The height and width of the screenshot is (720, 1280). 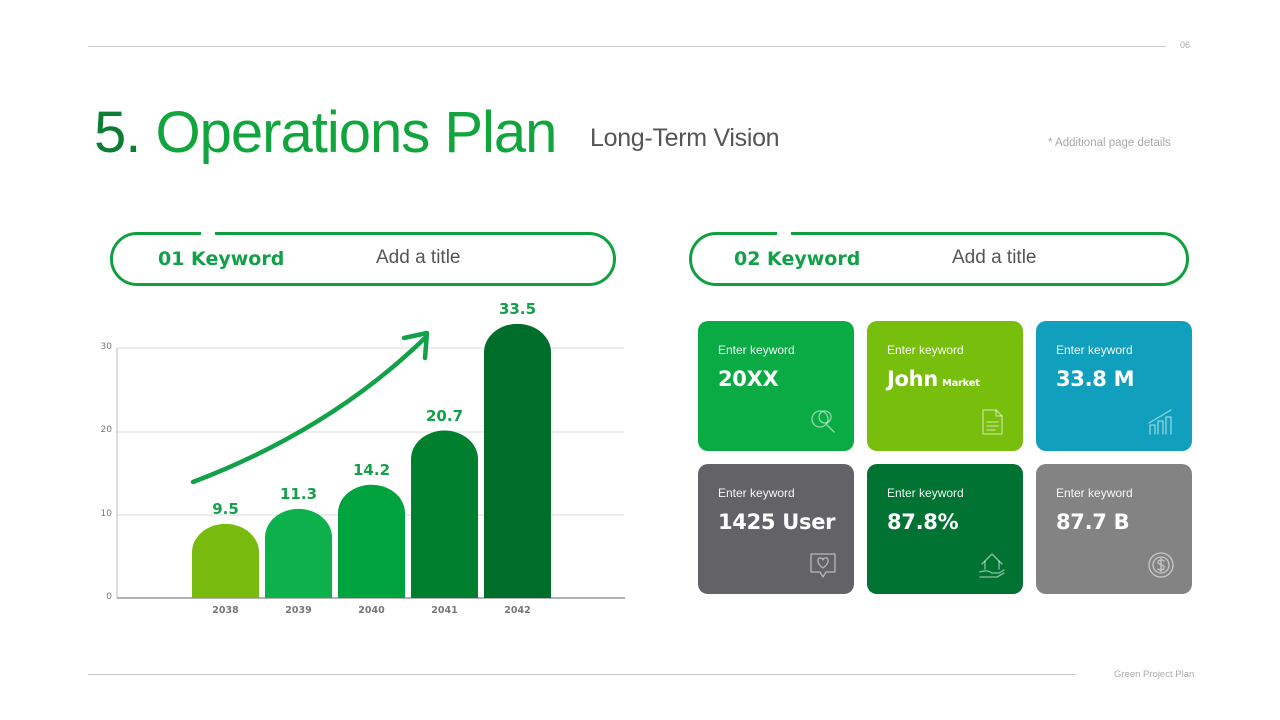 I want to click on footer-text: Green Project Plan, so click(x=1154, y=674).